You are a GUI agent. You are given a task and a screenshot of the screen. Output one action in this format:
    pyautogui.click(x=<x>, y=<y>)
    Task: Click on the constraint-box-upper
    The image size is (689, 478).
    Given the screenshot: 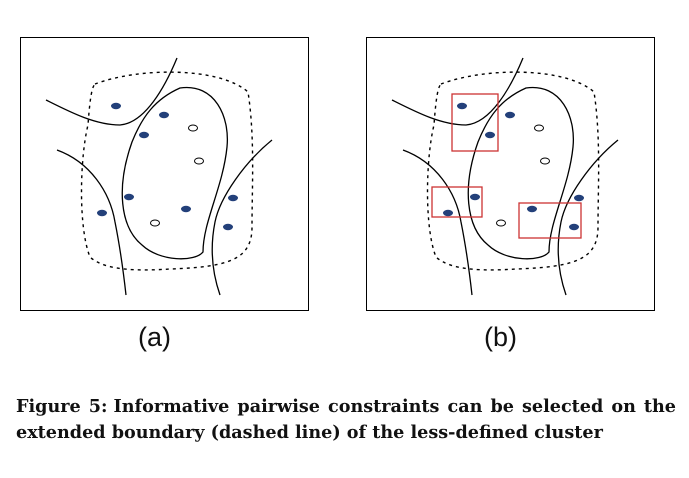 What is the action you would take?
    pyautogui.click(x=475, y=122)
    